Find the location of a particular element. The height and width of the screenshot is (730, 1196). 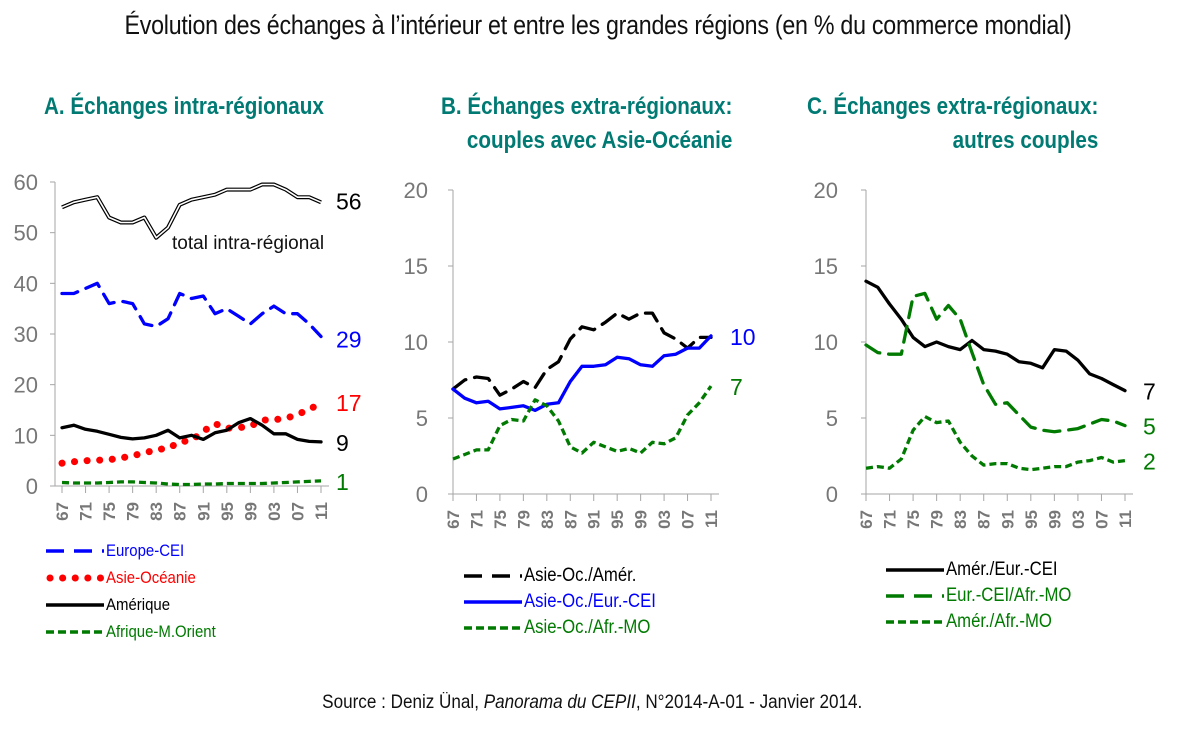

legend-label-asie-oc-anie: Asie-Océanie is located at coordinates (151, 577).